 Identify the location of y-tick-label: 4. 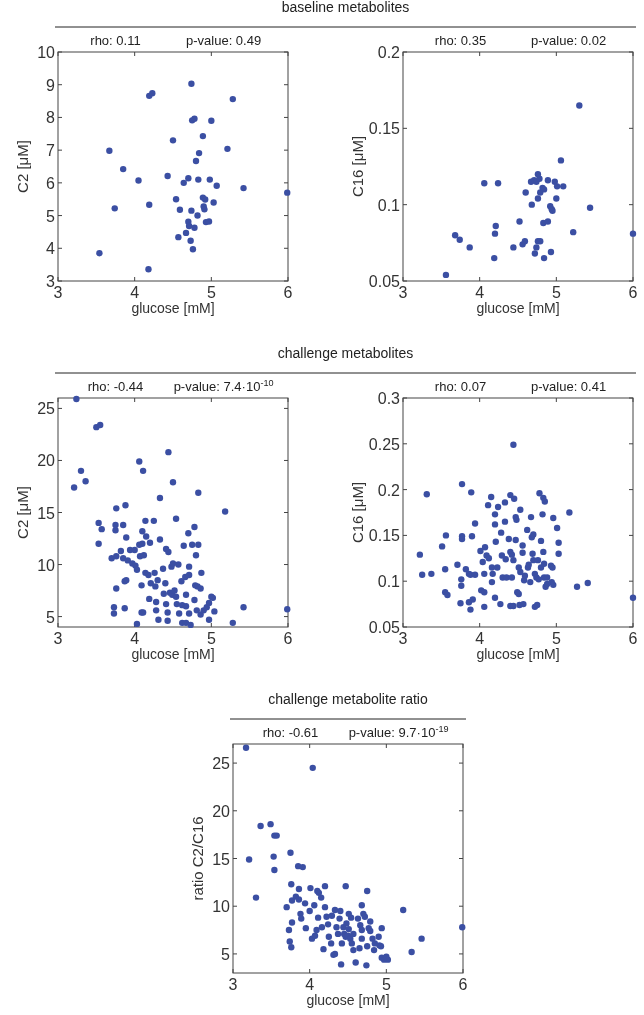
(51, 249).